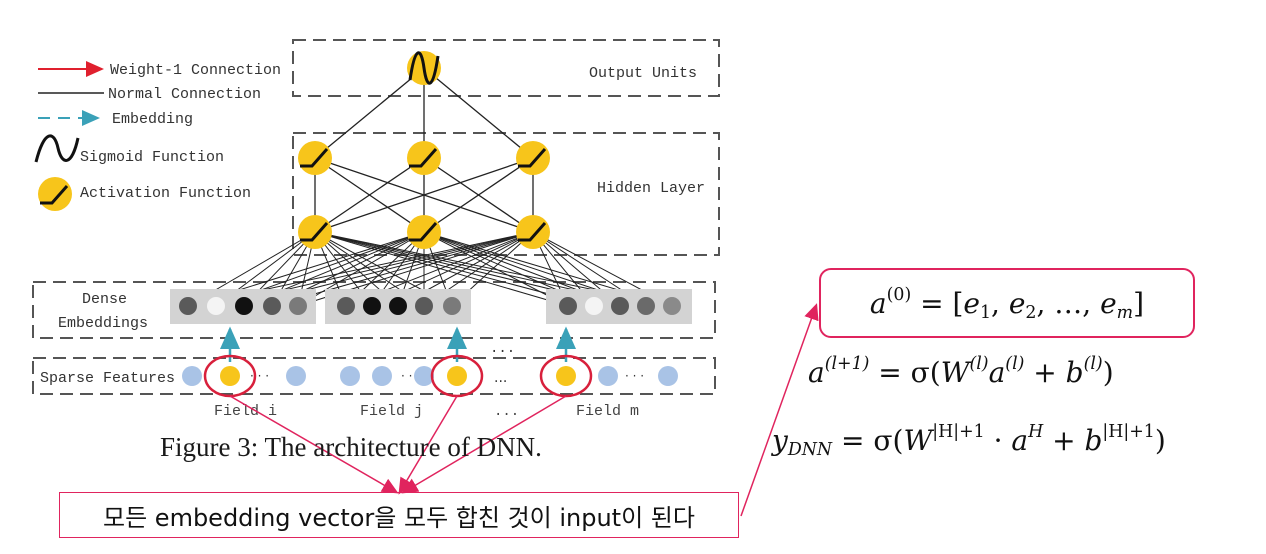  I want to click on annotation-arrow-field-j, so click(428, 445).